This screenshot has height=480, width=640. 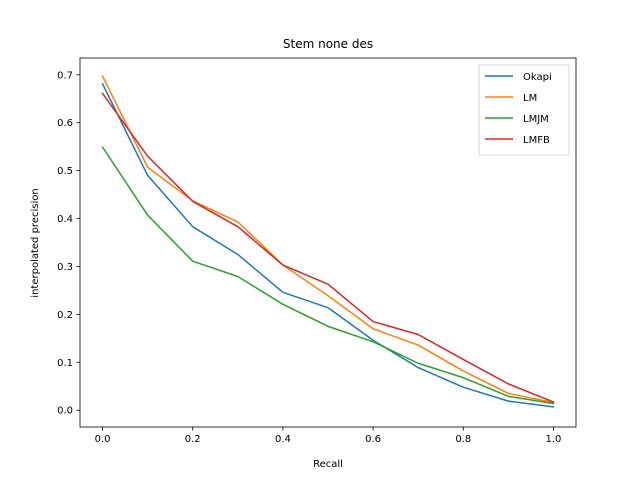 I want to click on y-tick-label: 0.2, so click(x=65, y=315).